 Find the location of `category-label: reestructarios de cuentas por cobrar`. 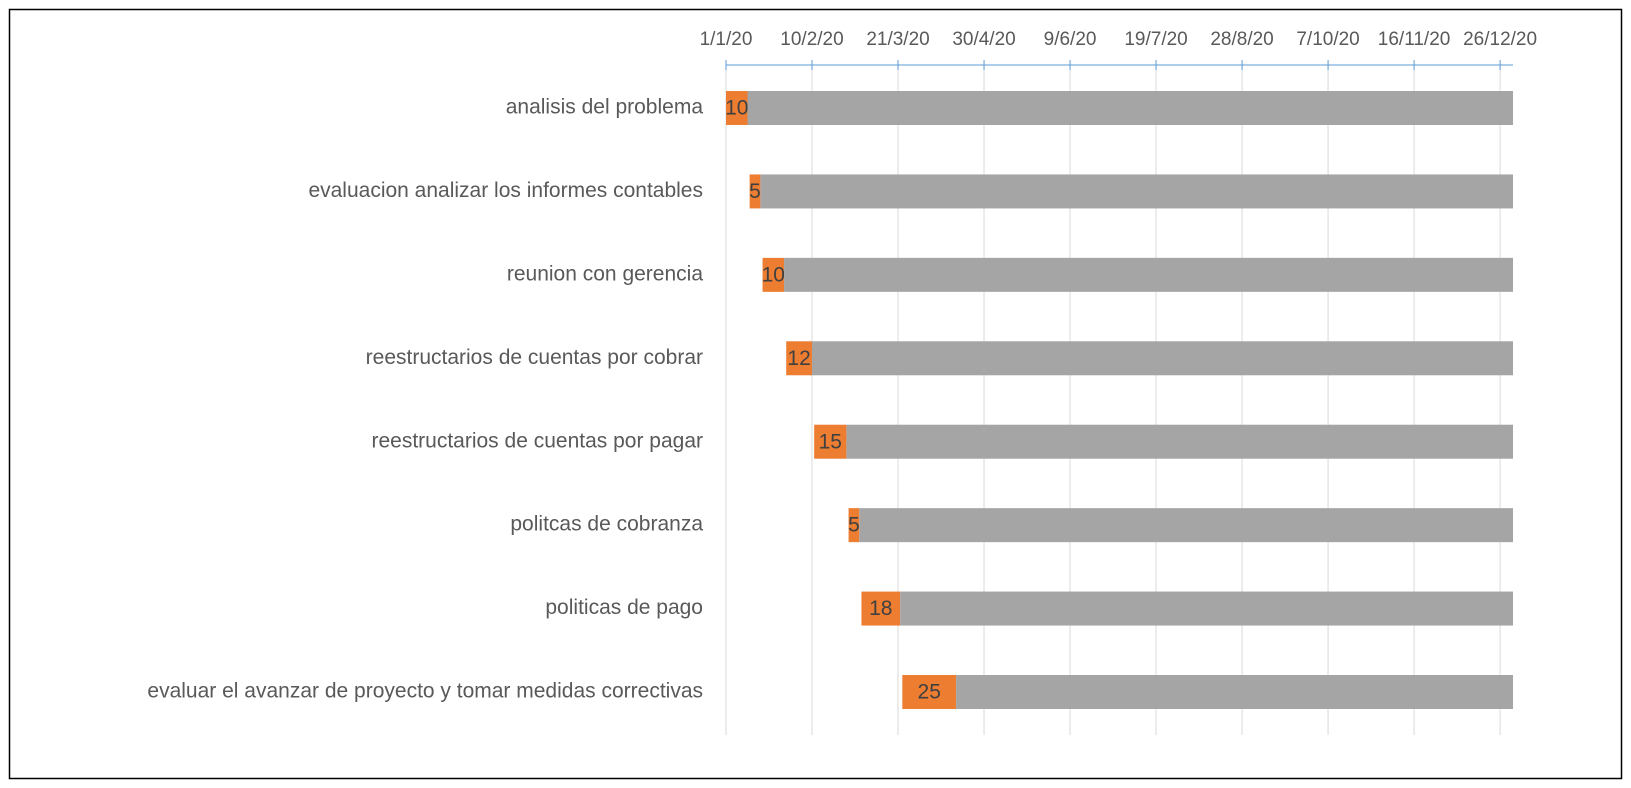

category-label: reestructarios de cuentas por cobrar is located at coordinates (534, 357).